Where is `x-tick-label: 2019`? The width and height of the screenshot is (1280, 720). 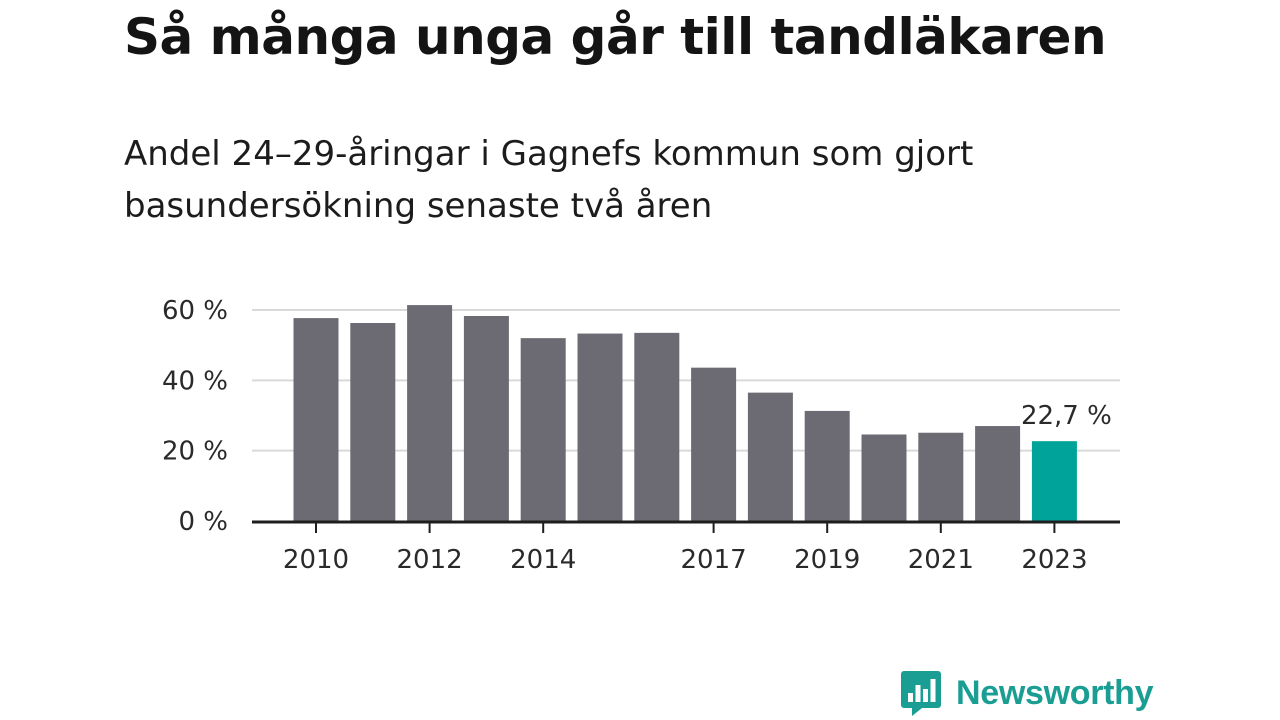
x-tick-label: 2019 is located at coordinates (827, 560).